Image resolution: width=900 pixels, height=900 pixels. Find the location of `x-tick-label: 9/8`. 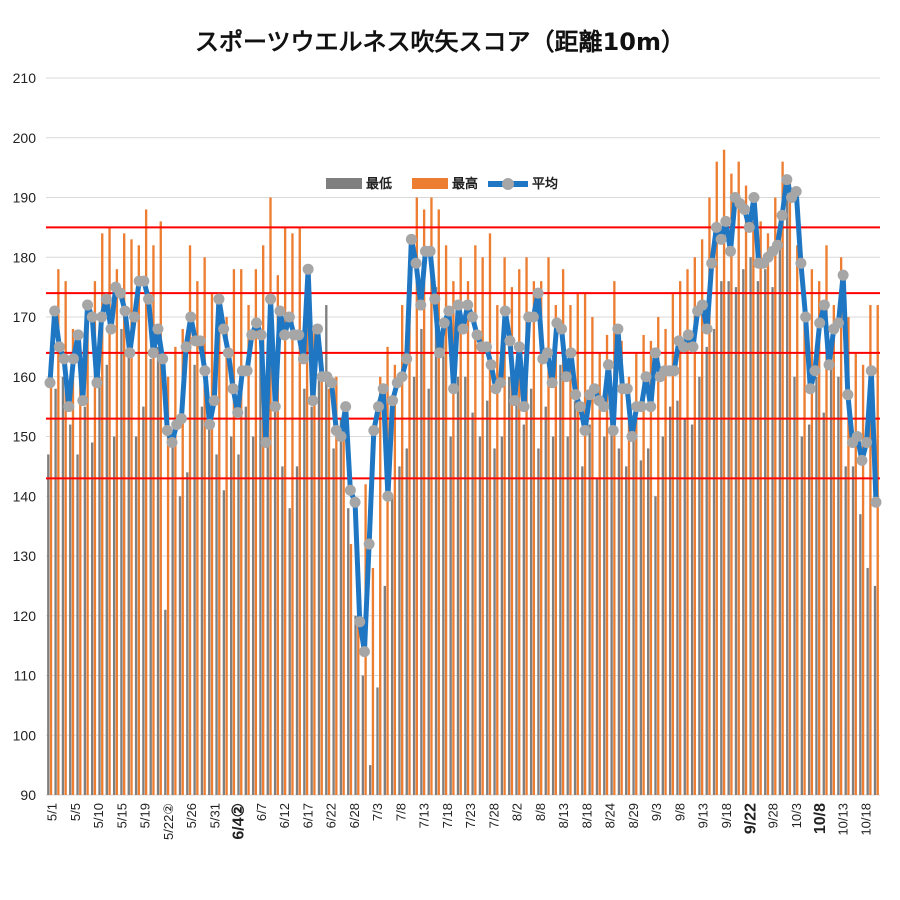

x-tick-label: 9/8 is located at coordinates (679, 812).